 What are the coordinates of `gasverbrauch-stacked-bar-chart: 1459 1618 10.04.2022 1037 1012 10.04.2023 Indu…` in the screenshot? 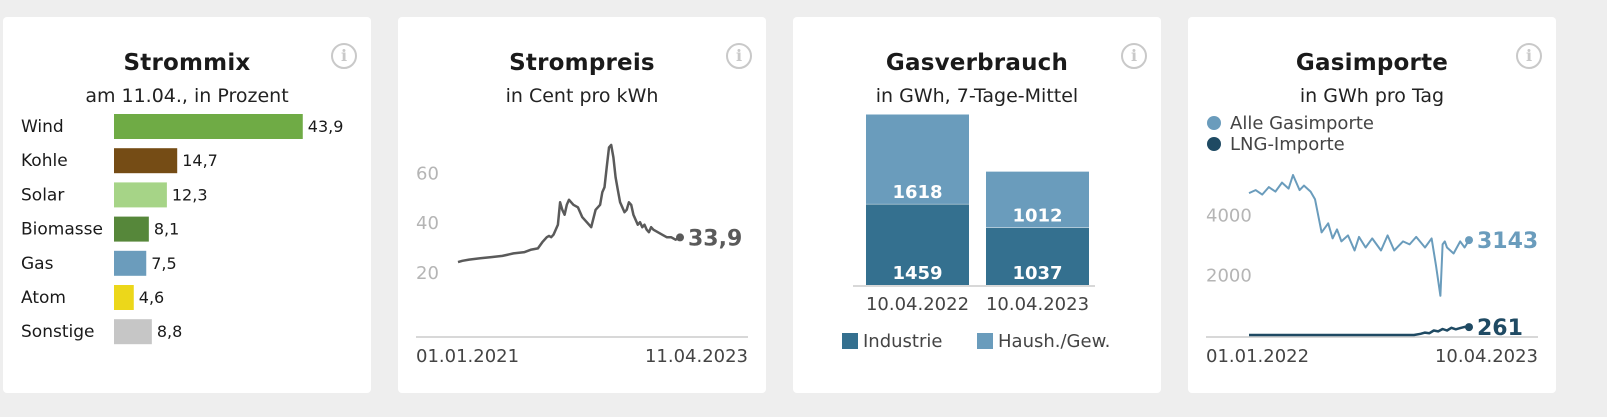 It's located at (976, 232).